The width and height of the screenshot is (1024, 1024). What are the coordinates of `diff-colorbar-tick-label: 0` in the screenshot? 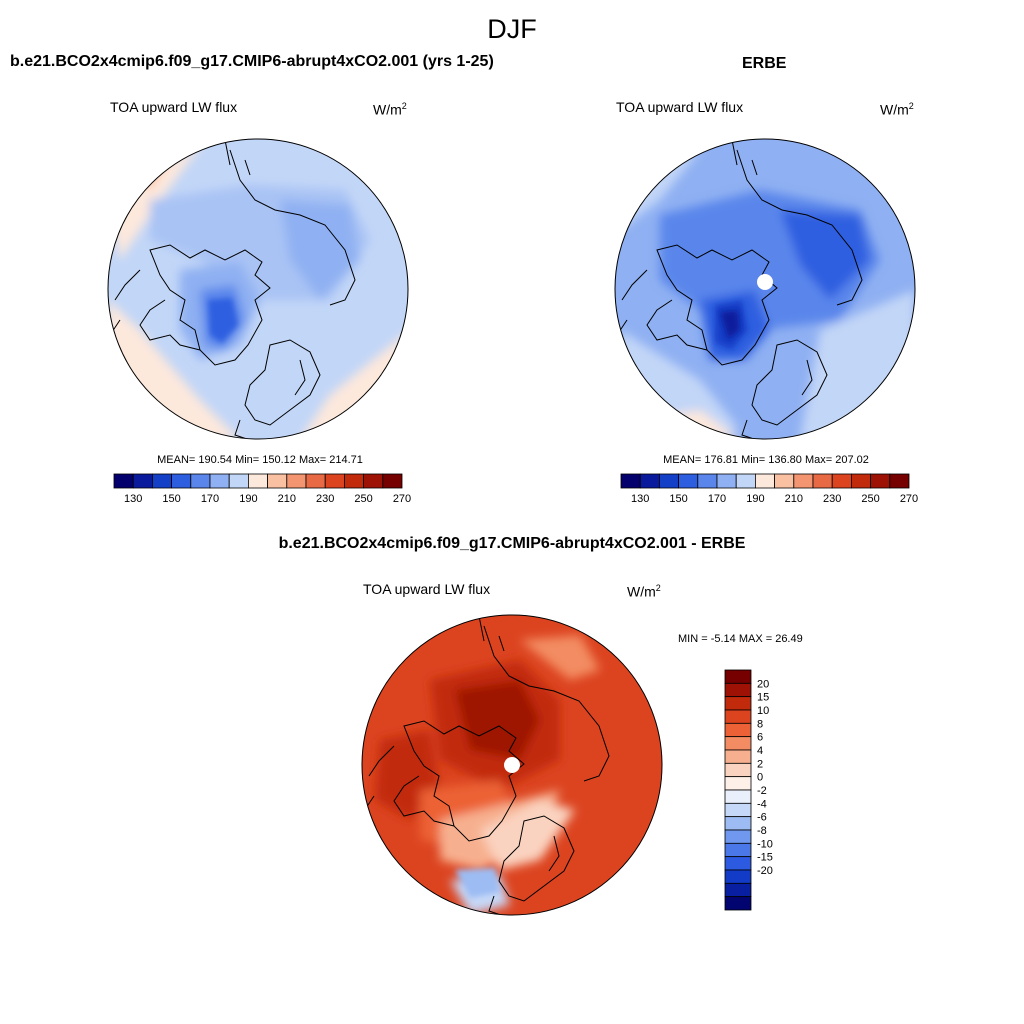 It's located at (760, 778).